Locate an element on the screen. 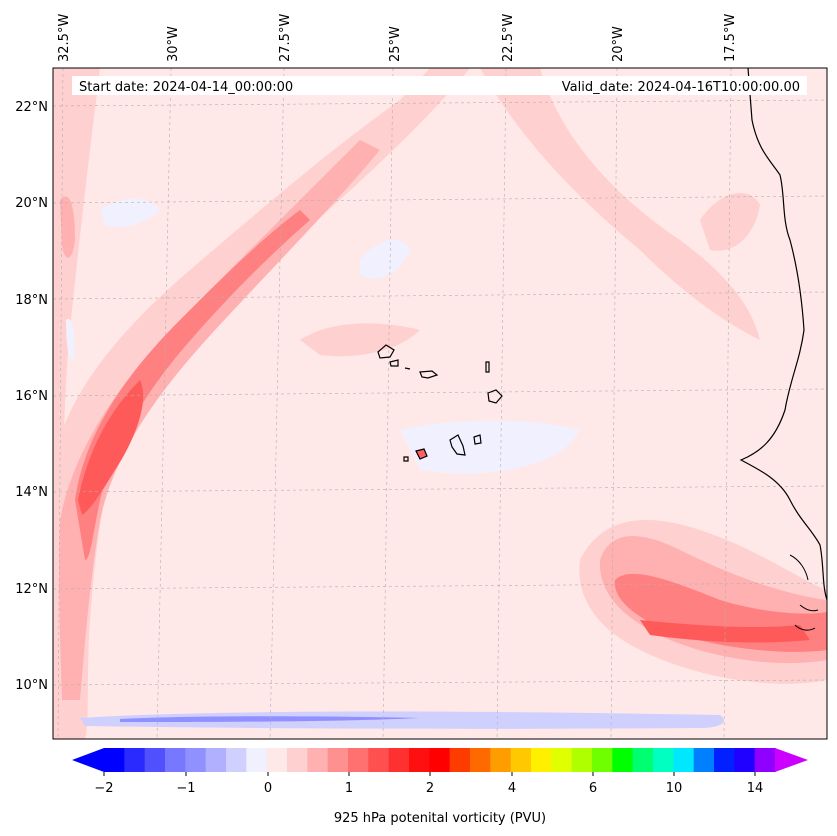  colorbar-tick-label: 2 is located at coordinates (430, 788).